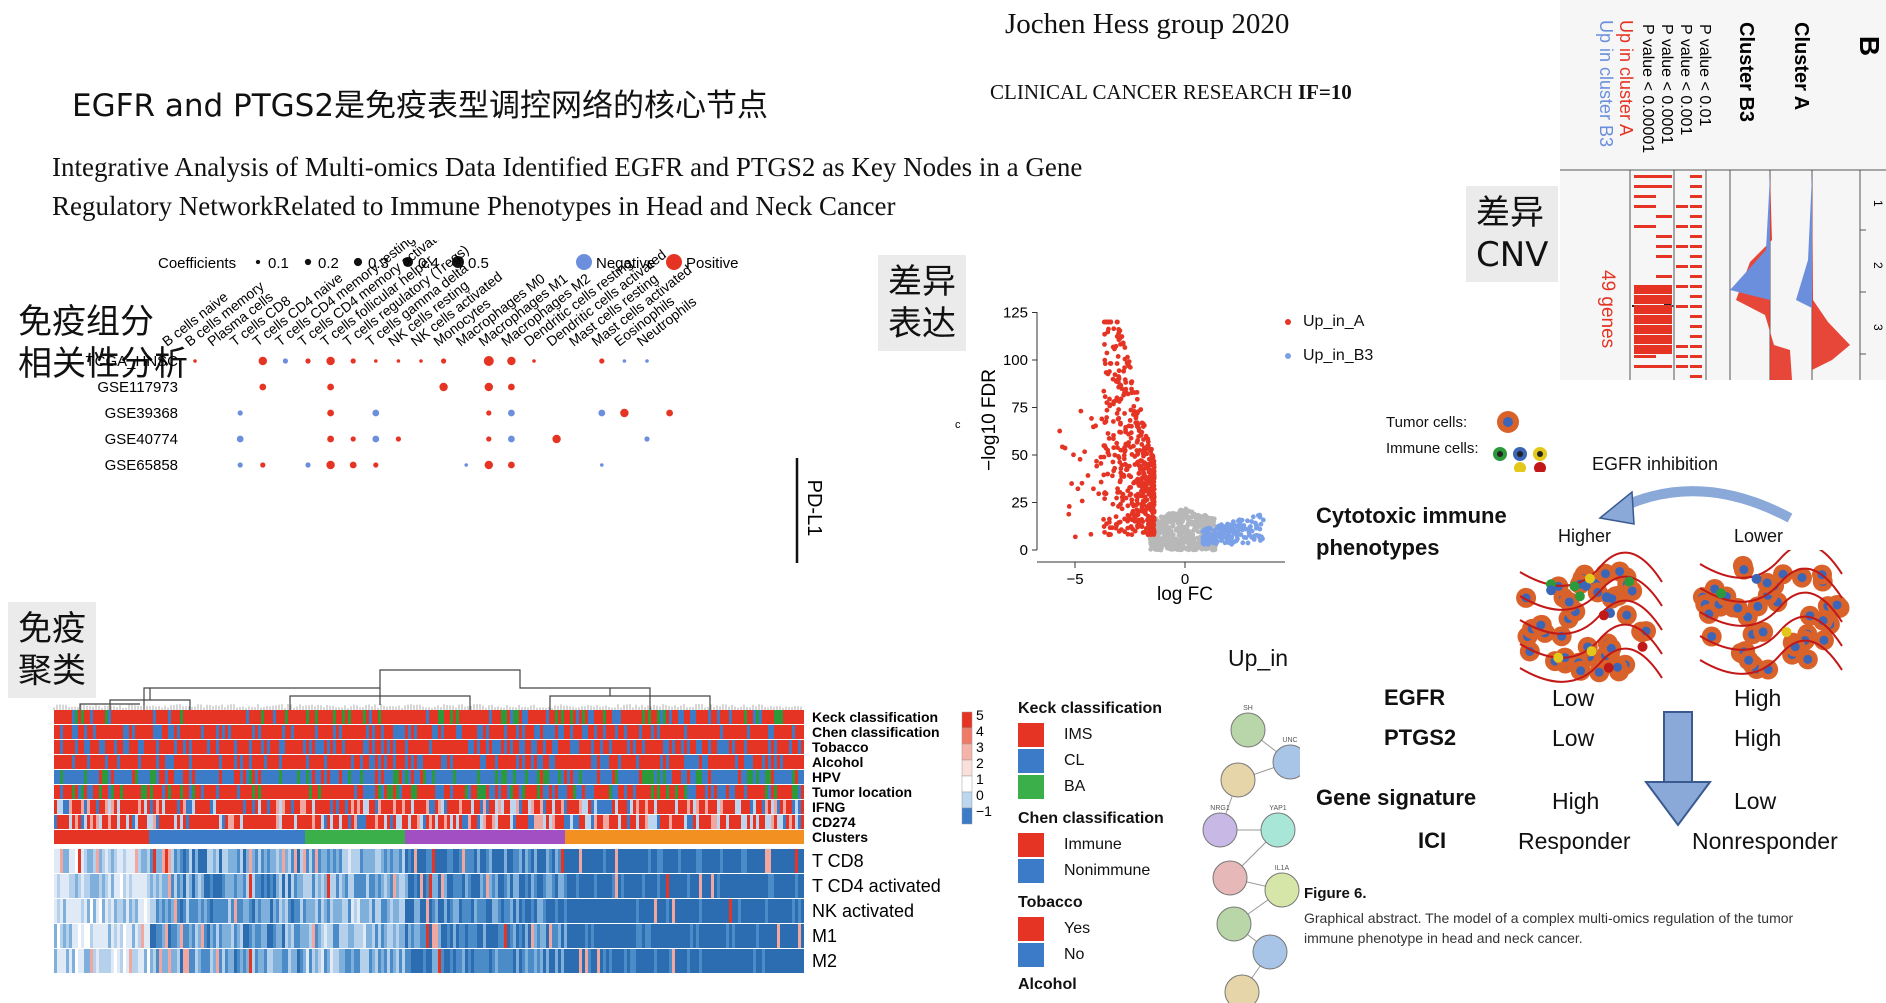 The width and height of the screenshot is (1886, 1003). What do you see at coordinates (1749, 660) in the screenshot?
I see `tumor-nucleus` at bounding box center [1749, 660].